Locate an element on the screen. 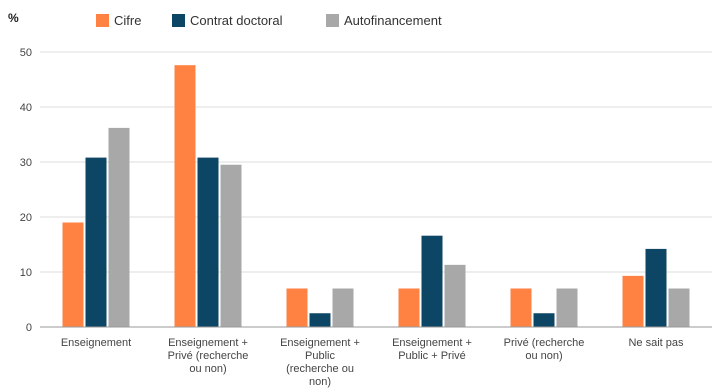 This screenshot has height=392, width=718. y-tick-label: 10 is located at coordinates (26, 273).